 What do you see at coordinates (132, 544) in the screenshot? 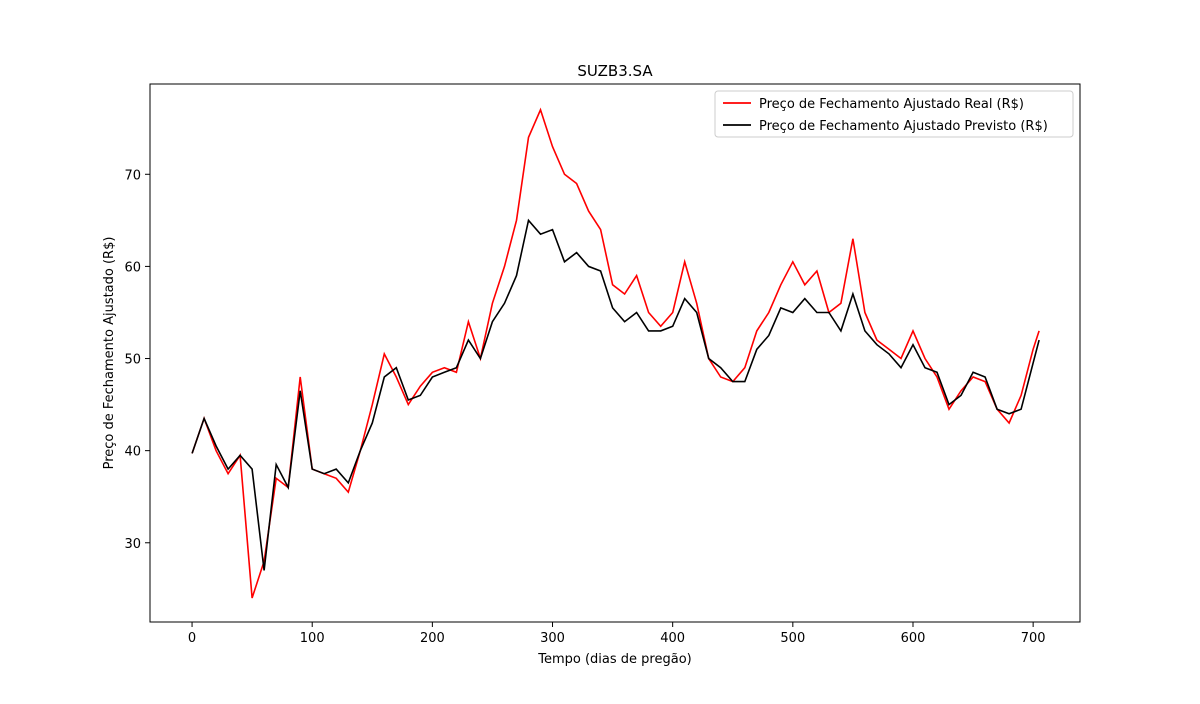
I see `y-tick-label: 30` at bounding box center [132, 544].